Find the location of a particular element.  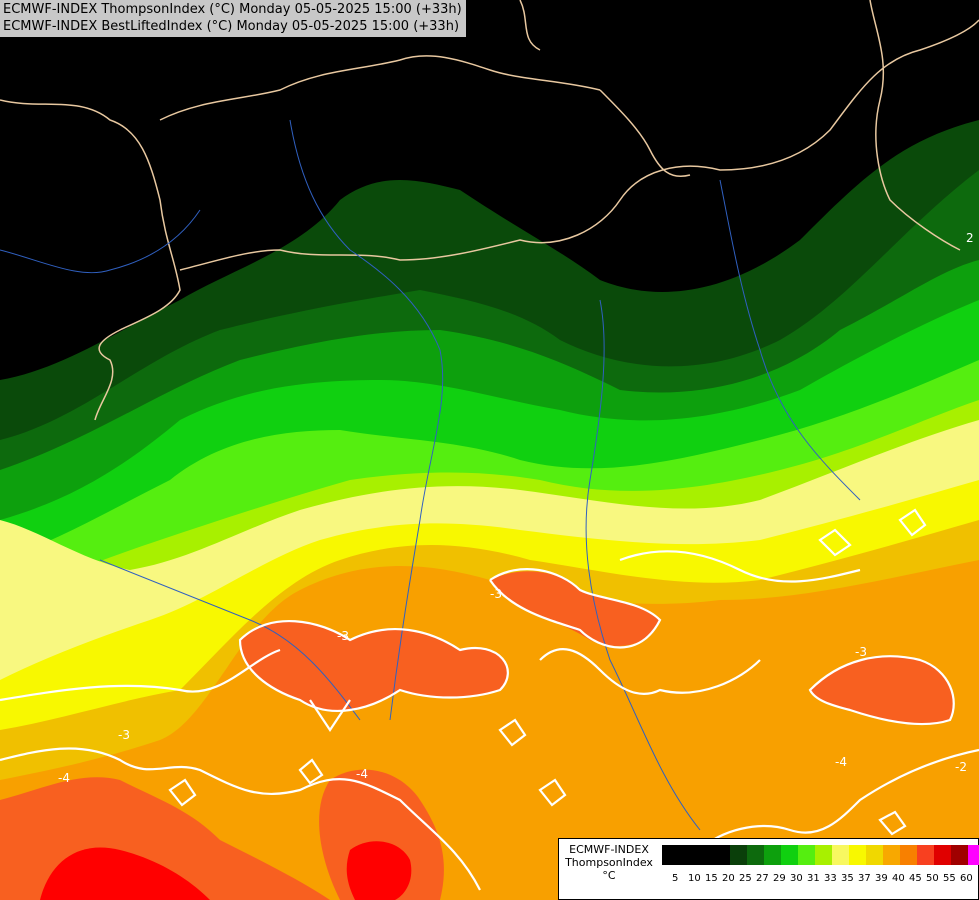

legend-tick-label: 55 is located at coordinates (949, 878).